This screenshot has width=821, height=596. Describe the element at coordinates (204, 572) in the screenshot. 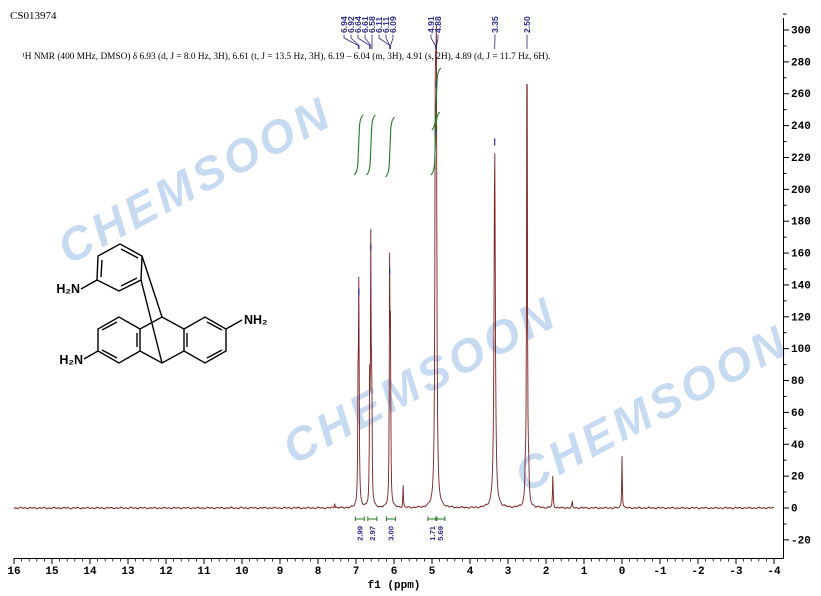

I see `x-tick-label: 11` at that location.